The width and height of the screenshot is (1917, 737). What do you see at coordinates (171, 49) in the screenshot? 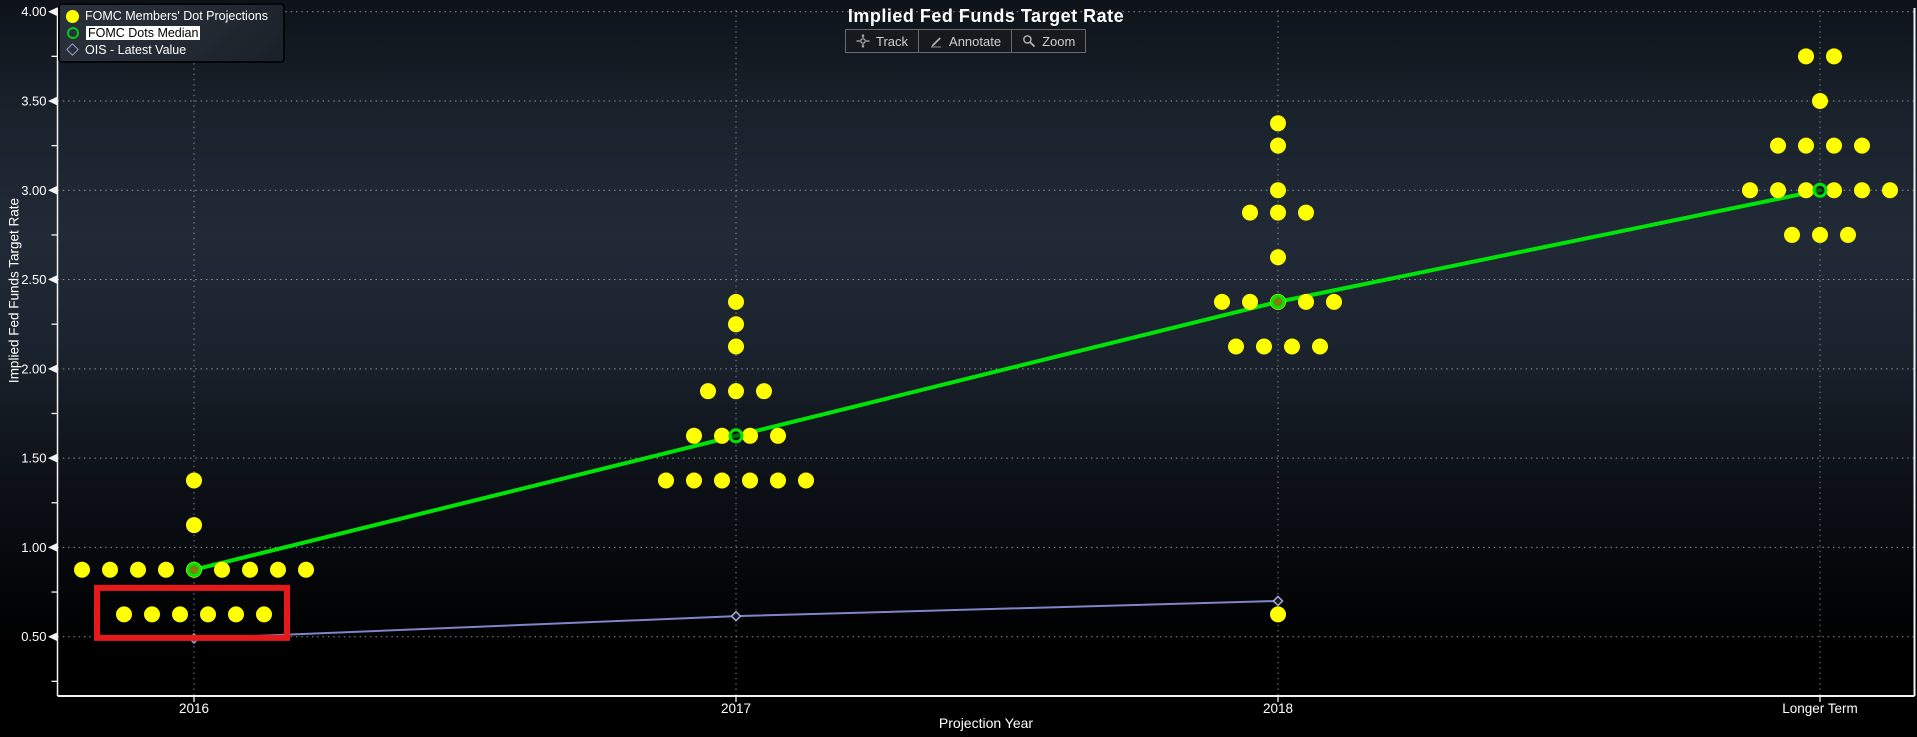
I see `legend-item-ois: OIS - Latest Value` at bounding box center [171, 49].